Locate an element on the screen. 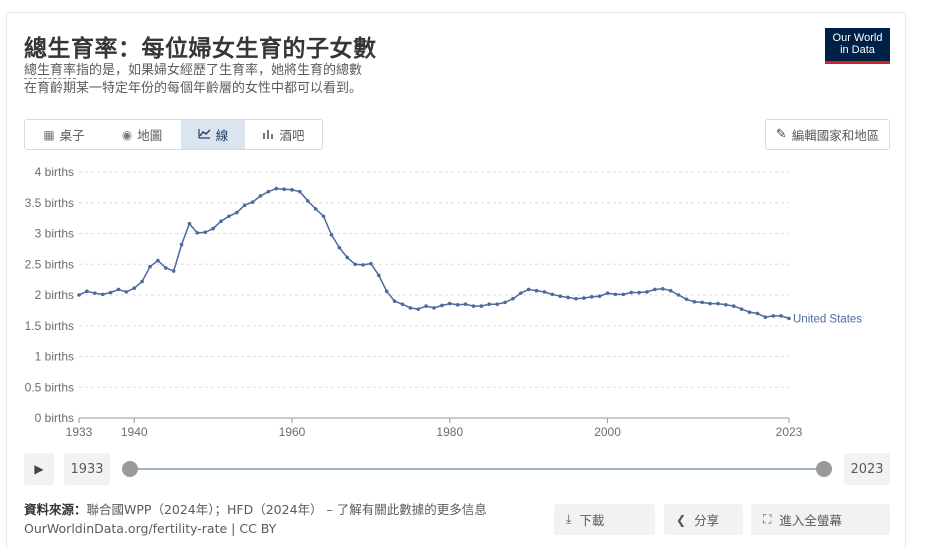 This screenshot has width=925, height=549. edit-countries-button: ✎ 編輯國家和地區 is located at coordinates (827, 134).